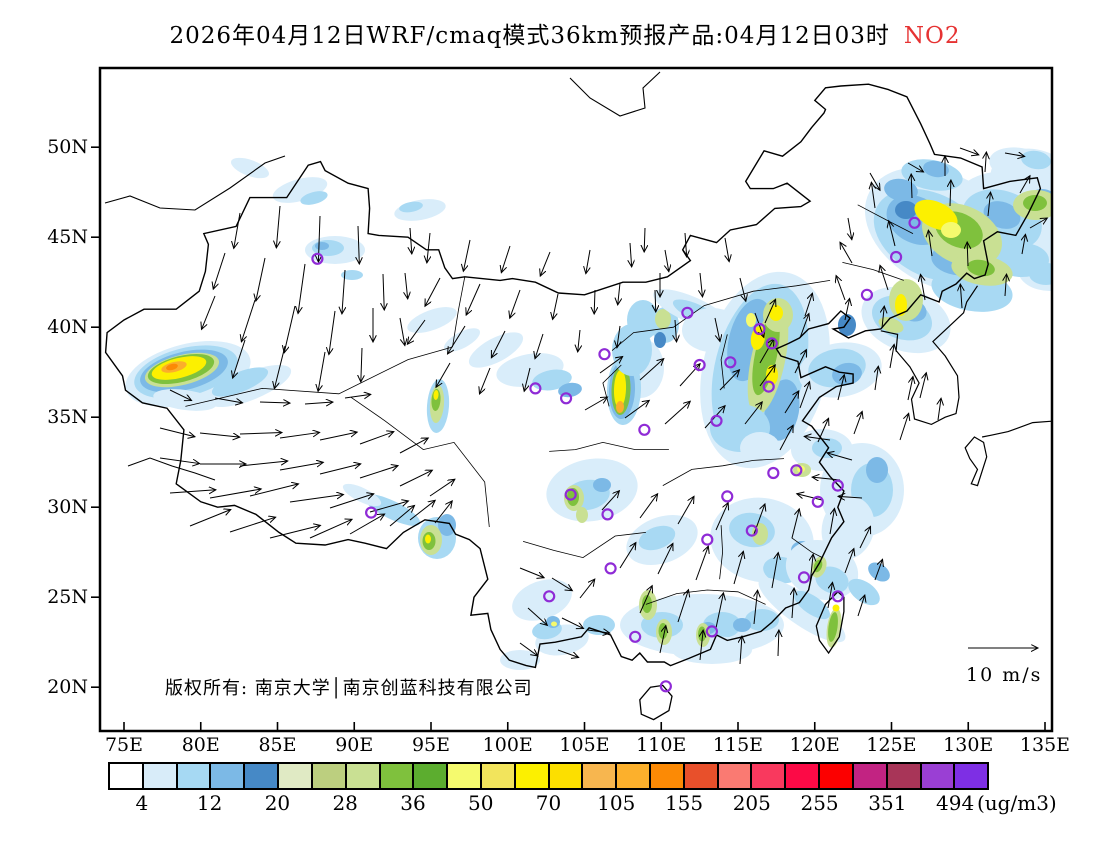 Image resolution: width=1100 pixels, height=850 pixels. What do you see at coordinates (684, 803) in the screenshot?
I see `colorbar-tick-label: 155` at bounding box center [684, 803].